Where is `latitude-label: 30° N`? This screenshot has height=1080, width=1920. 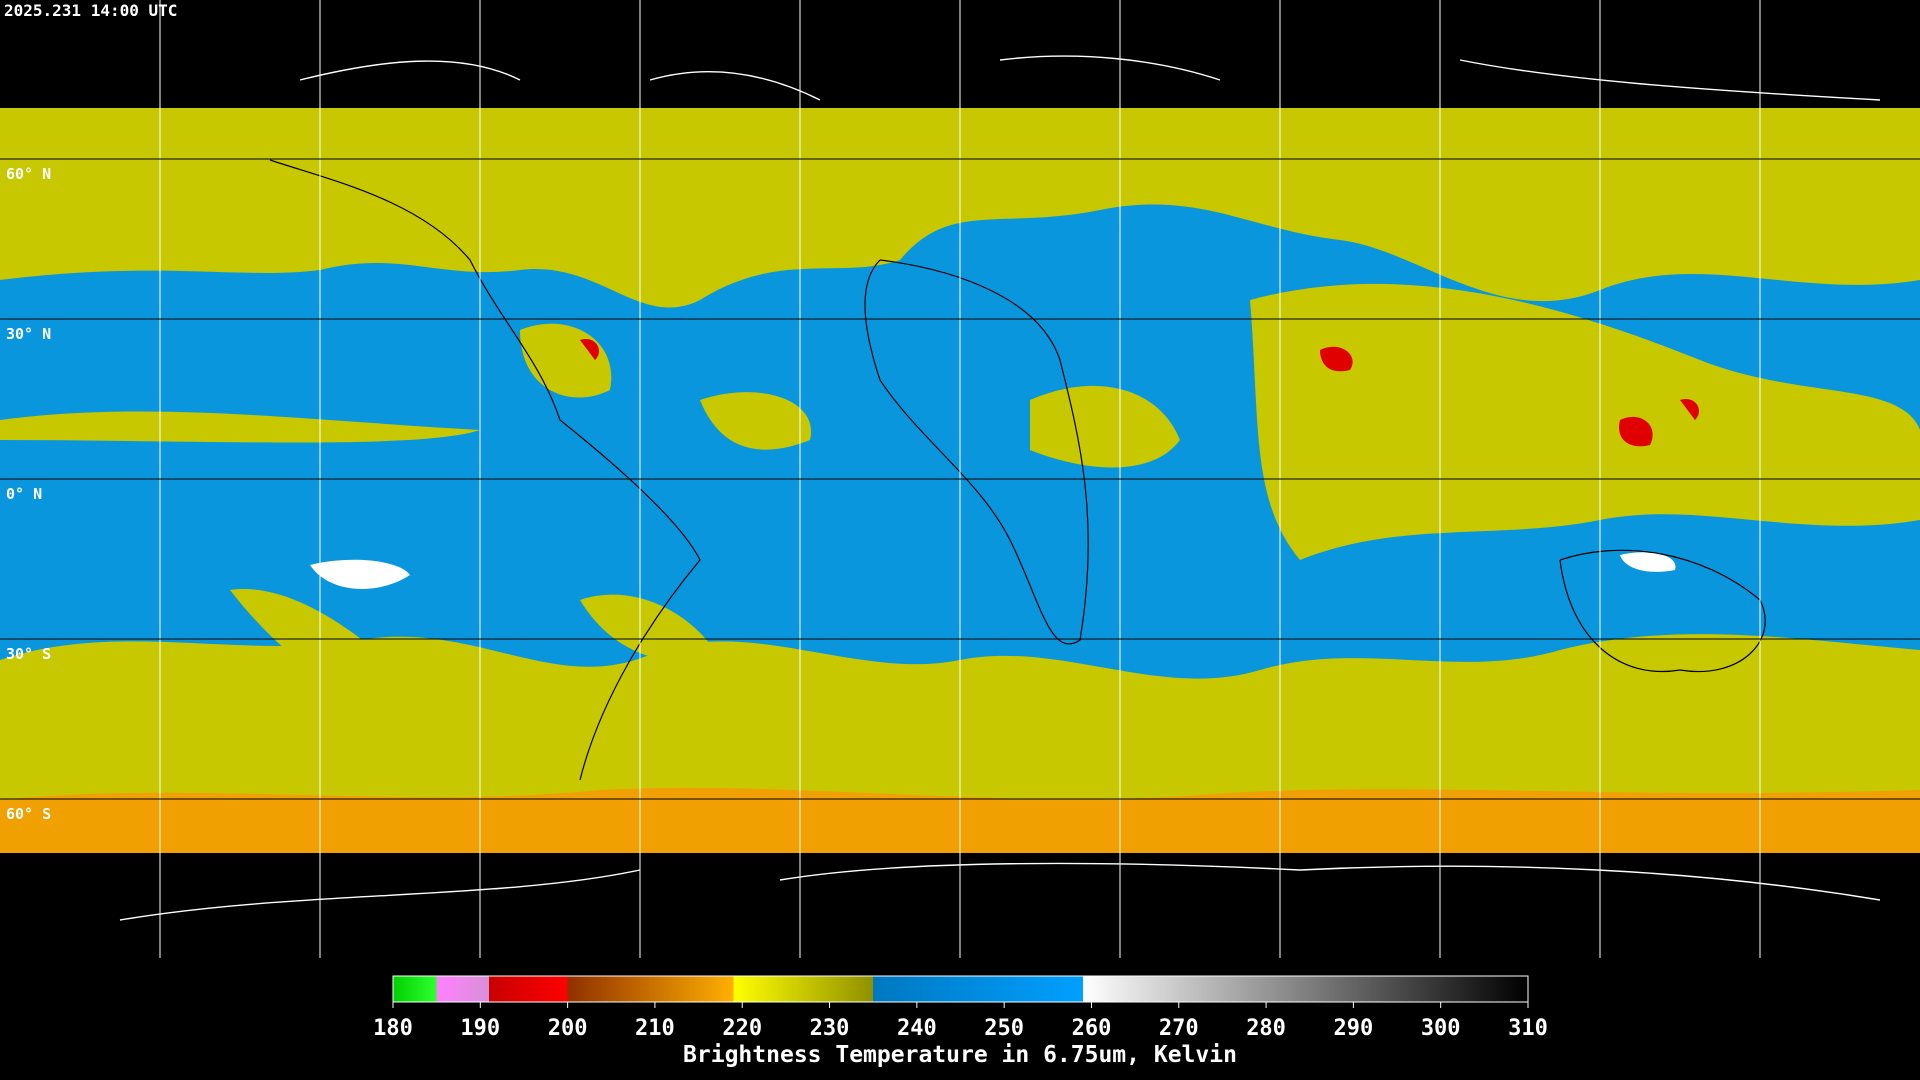
latitude-label: 30° N is located at coordinates (28, 334).